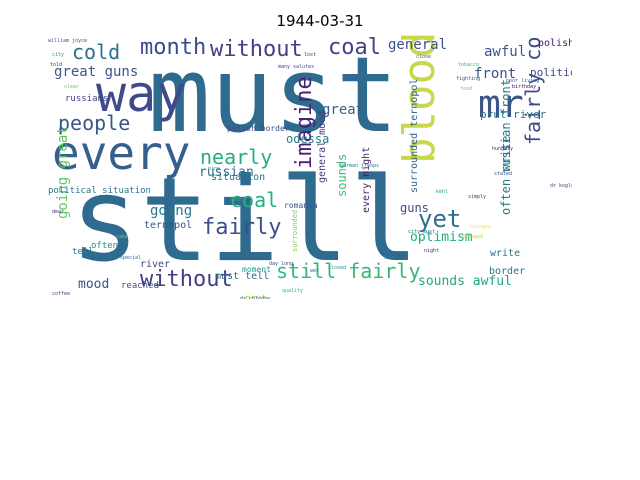  I want to click on cloud-word-small: managed, so click(473, 237).